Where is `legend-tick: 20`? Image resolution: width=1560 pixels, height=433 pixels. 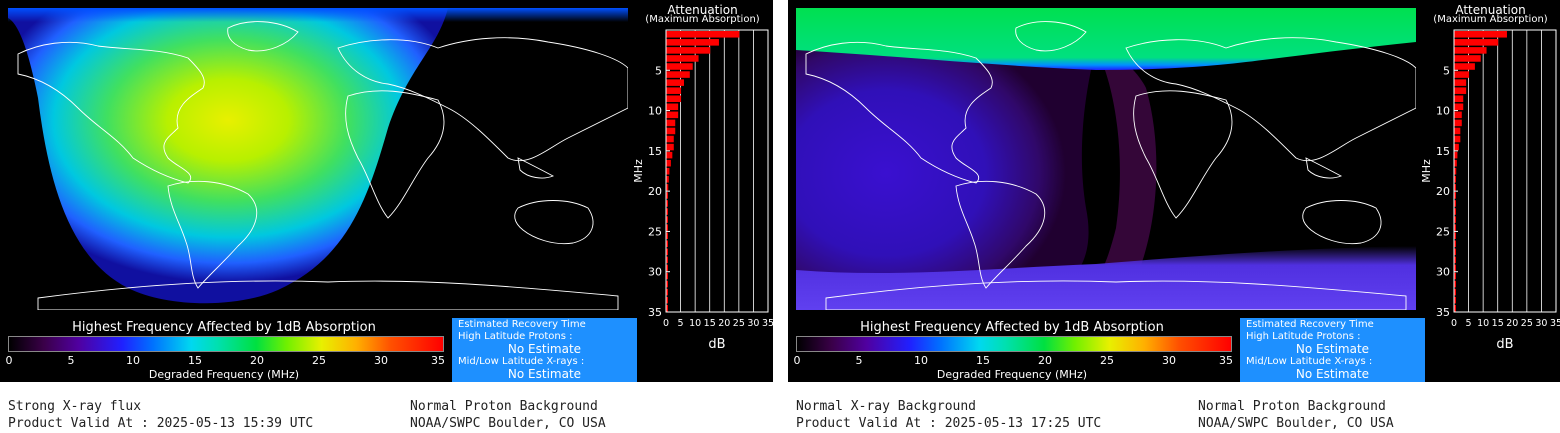
legend-tick: 20 is located at coordinates (1045, 360).